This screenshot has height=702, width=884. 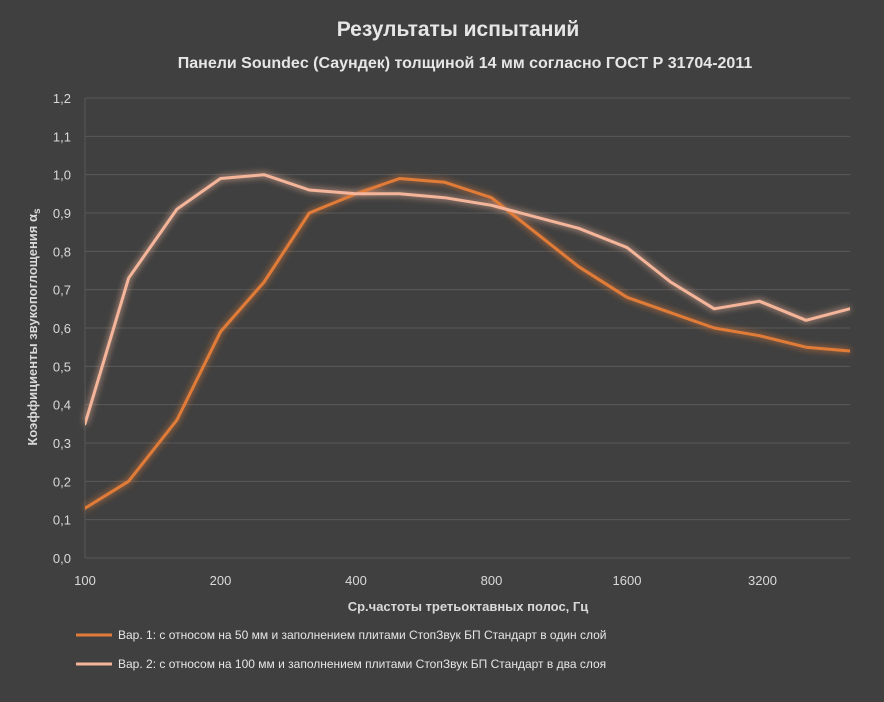 What do you see at coordinates (762, 580) in the screenshot?
I see `x-tick-label: 3200` at bounding box center [762, 580].